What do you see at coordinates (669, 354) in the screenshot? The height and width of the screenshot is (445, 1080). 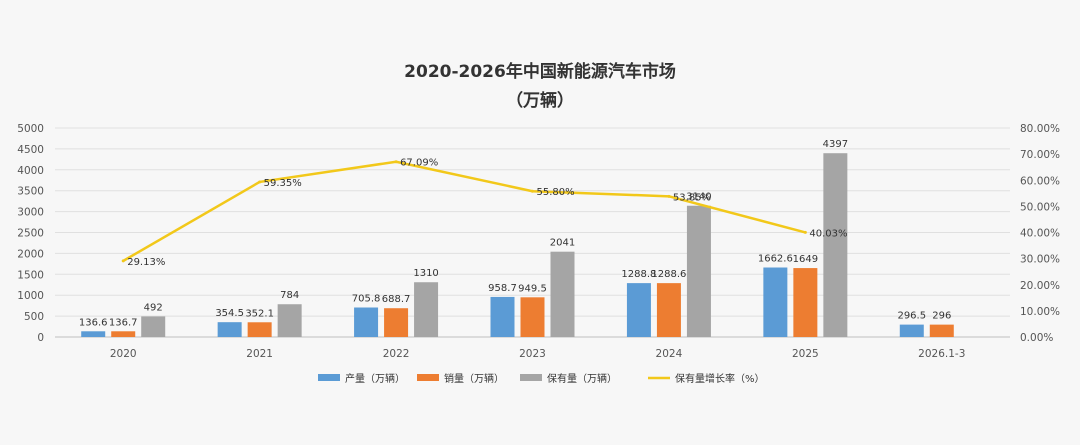 I see `category-label: 2024` at bounding box center [669, 354].